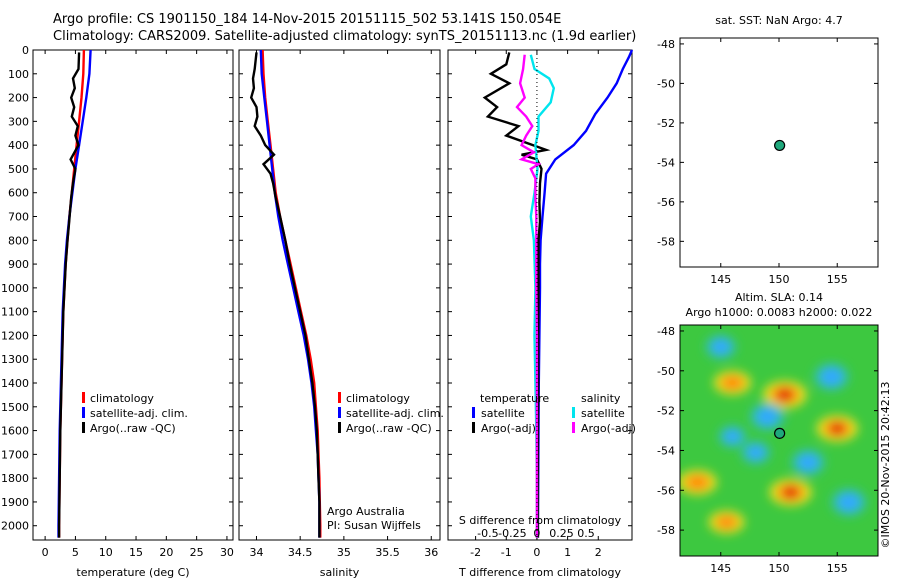  Describe the element at coordinates (366, 511) in the screenshot. I see `annotation-text: Argo Australia` at that location.